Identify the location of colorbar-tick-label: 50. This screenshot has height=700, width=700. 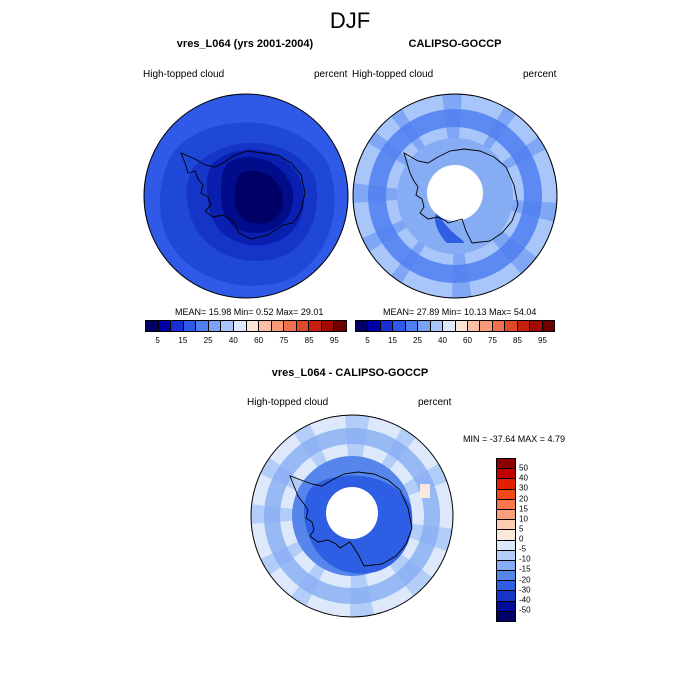
(523, 468).